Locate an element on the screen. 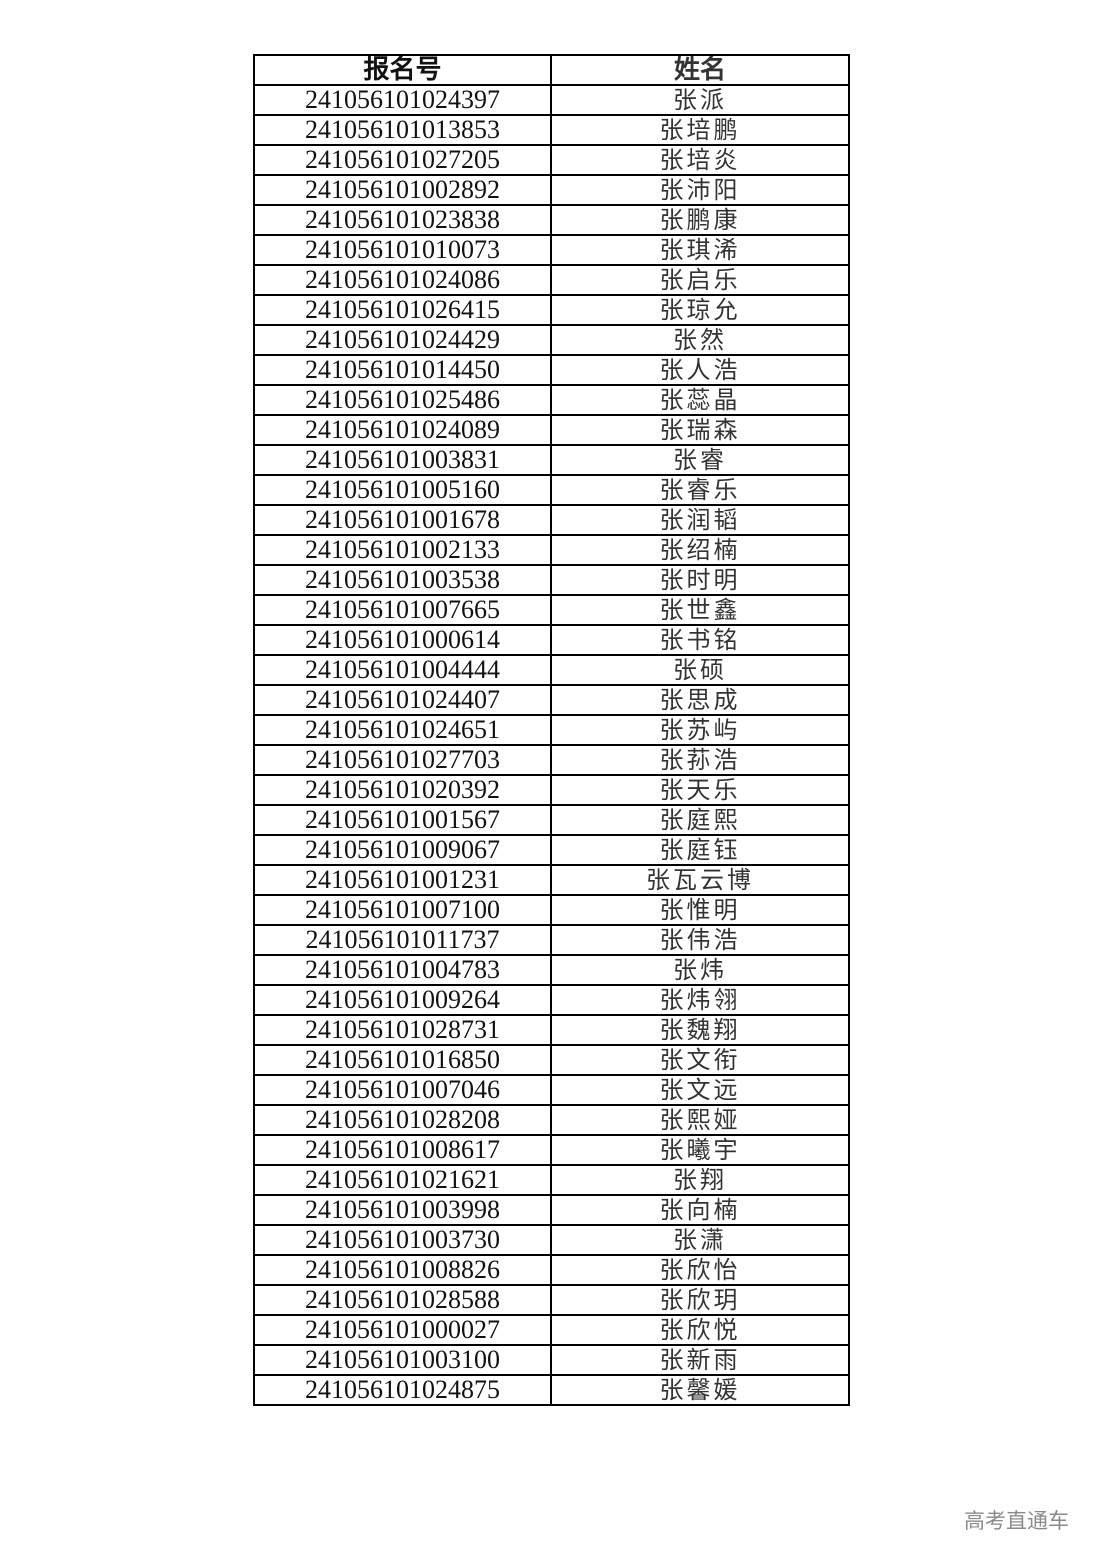 The image size is (1102, 1559). table-row: 241056101027205 张培炎 is located at coordinates (551, 160).